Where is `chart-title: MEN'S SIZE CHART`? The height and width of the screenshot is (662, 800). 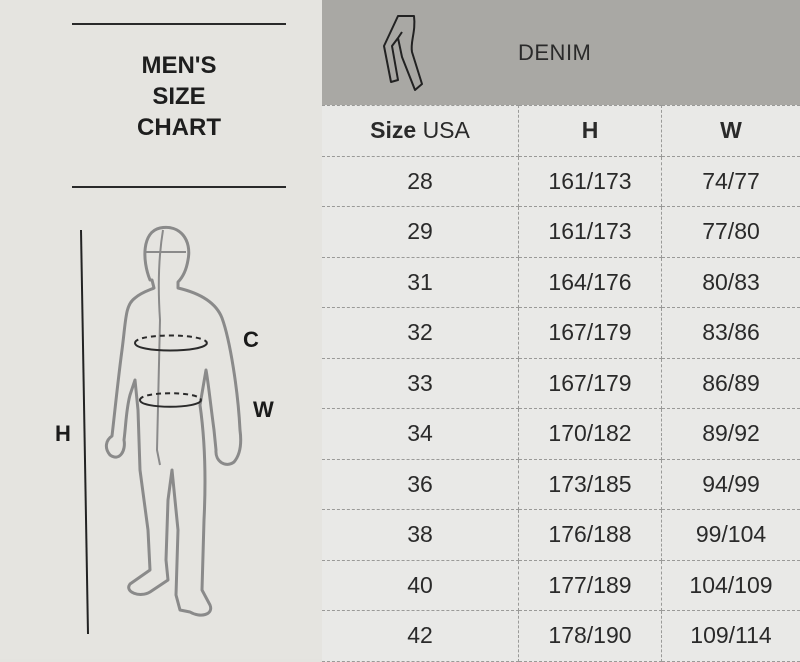
chart-title: MEN'S SIZE CHART is located at coordinates (179, 96).